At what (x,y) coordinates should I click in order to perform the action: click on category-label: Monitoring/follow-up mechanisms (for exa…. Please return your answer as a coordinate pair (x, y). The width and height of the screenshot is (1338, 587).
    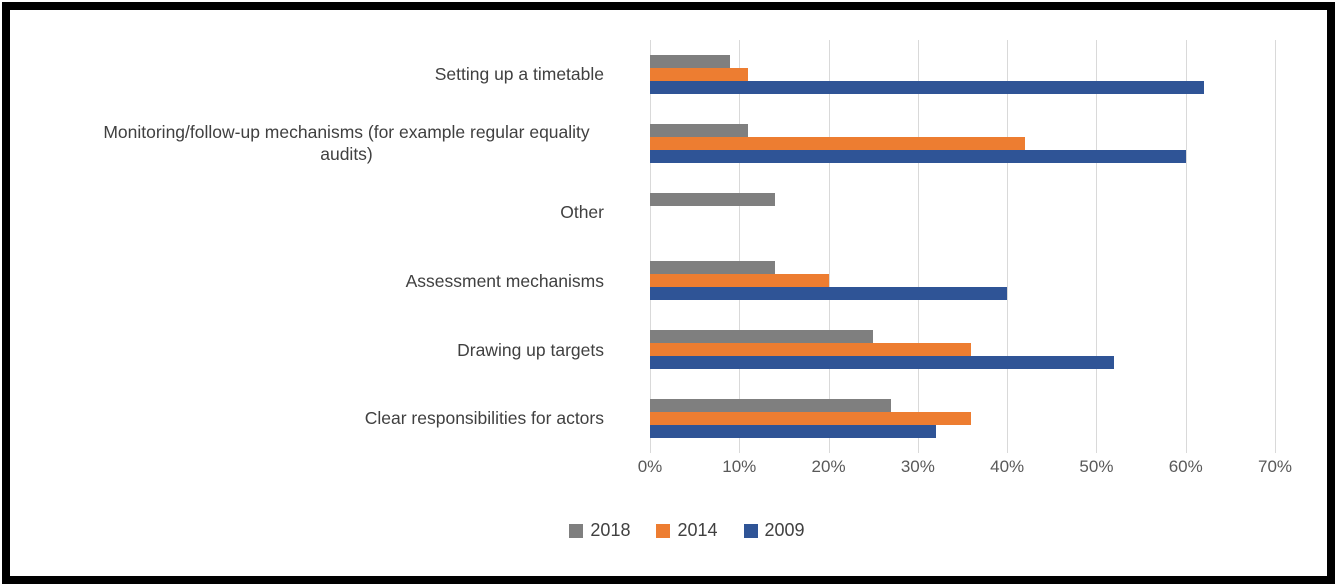
    Looking at the image, I should click on (321, 143).